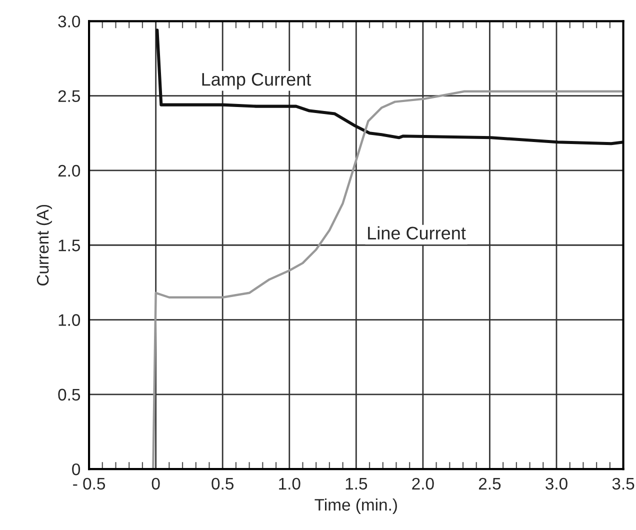 This screenshot has height=530, width=636. I want to click on x-tick-label: 0.5, so click(223, 484).